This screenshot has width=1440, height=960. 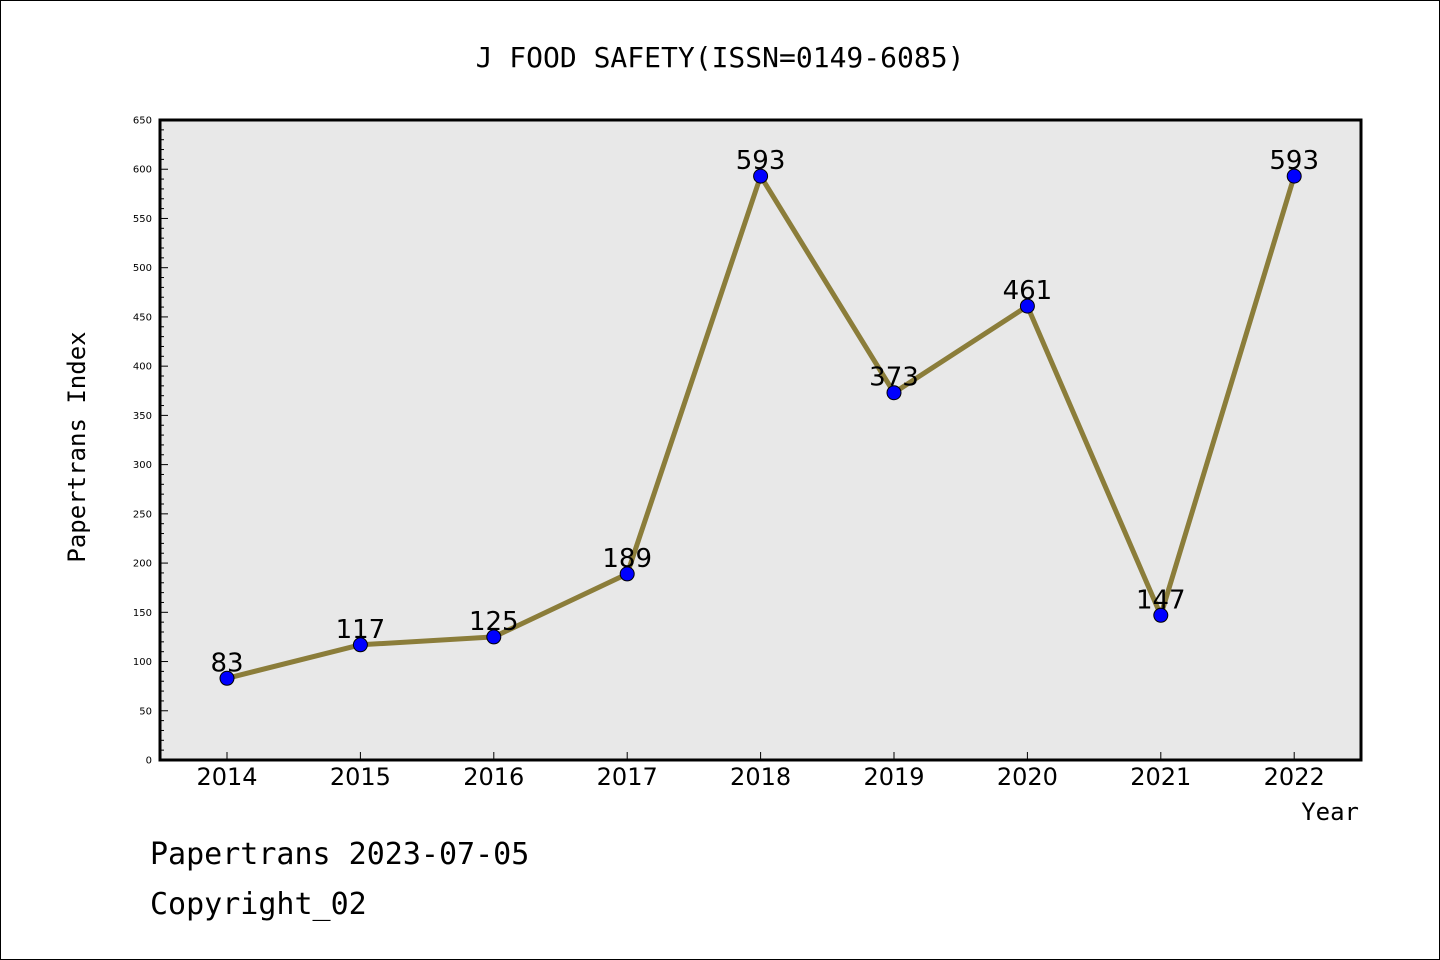 What do you see at coordinates (361, 630) in the screenshot?
I see `data-label: 117` at bounding box center [361, 630].